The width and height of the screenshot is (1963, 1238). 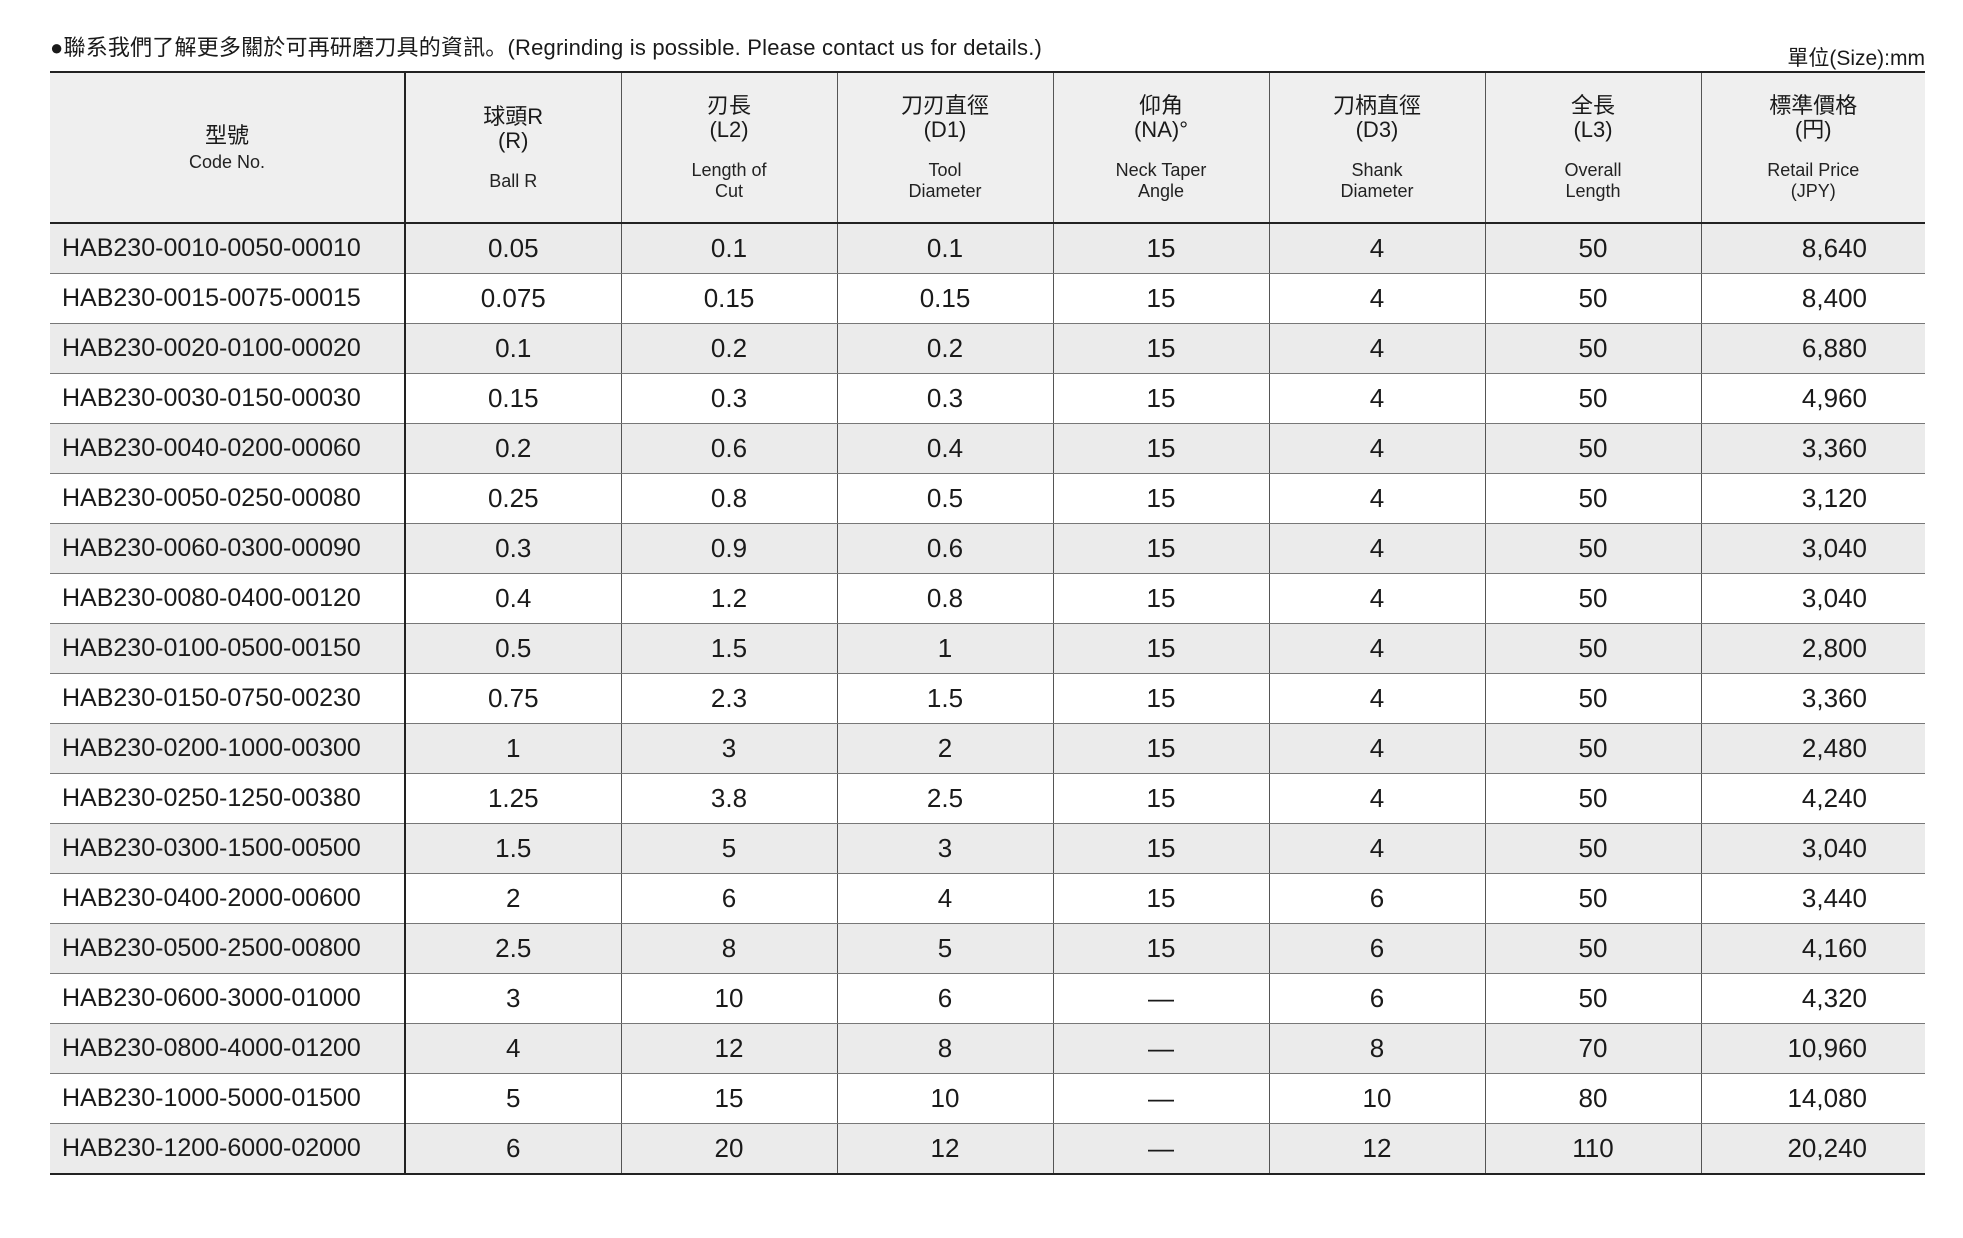 I want to click on table-row: HAB230-0200-1000-00300 1 3 2 15 4 50 2,480, so click(x=987, y=748).